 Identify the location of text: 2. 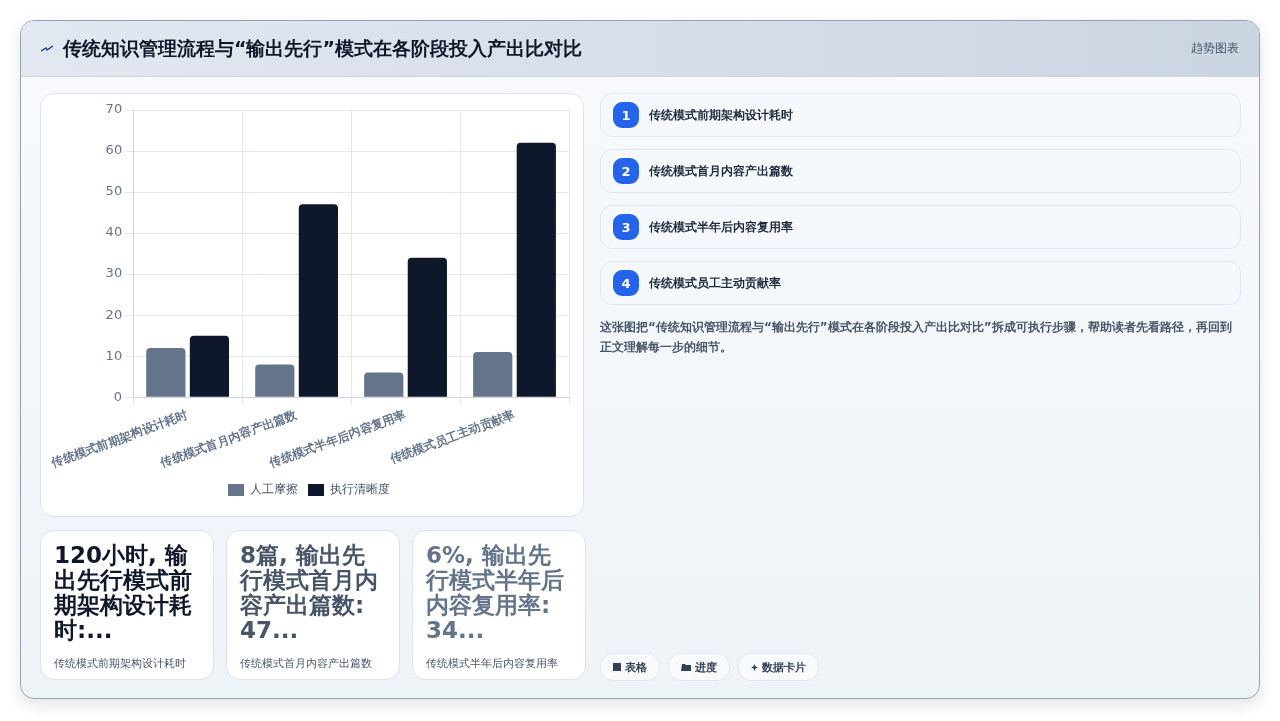
(626, 171).